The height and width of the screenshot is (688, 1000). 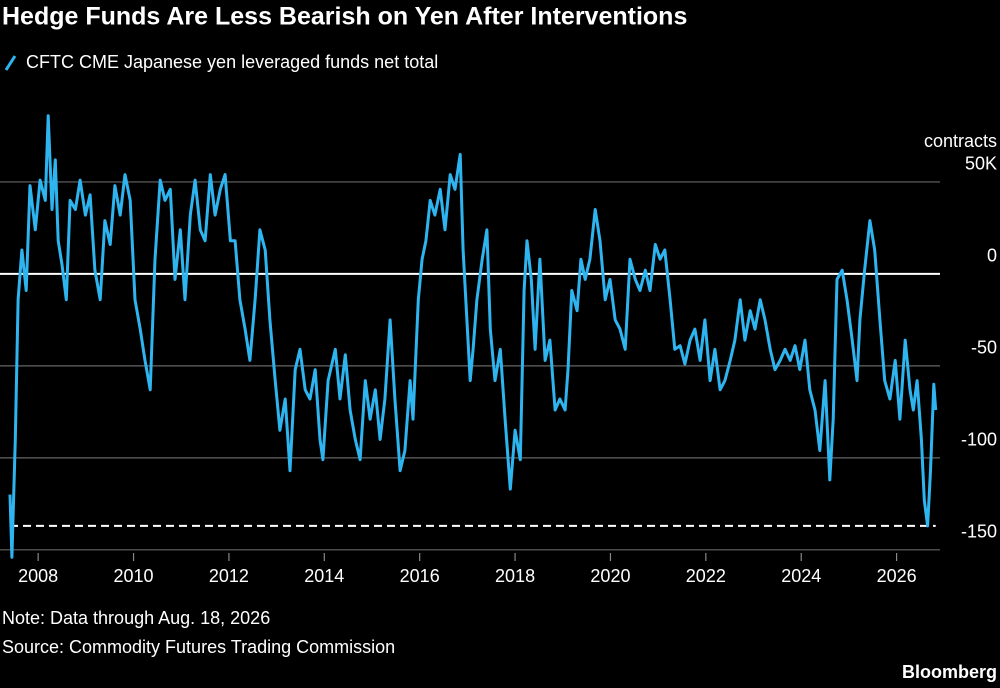 I want to click on y-tick-label: -50, so click(x=984, y=348).